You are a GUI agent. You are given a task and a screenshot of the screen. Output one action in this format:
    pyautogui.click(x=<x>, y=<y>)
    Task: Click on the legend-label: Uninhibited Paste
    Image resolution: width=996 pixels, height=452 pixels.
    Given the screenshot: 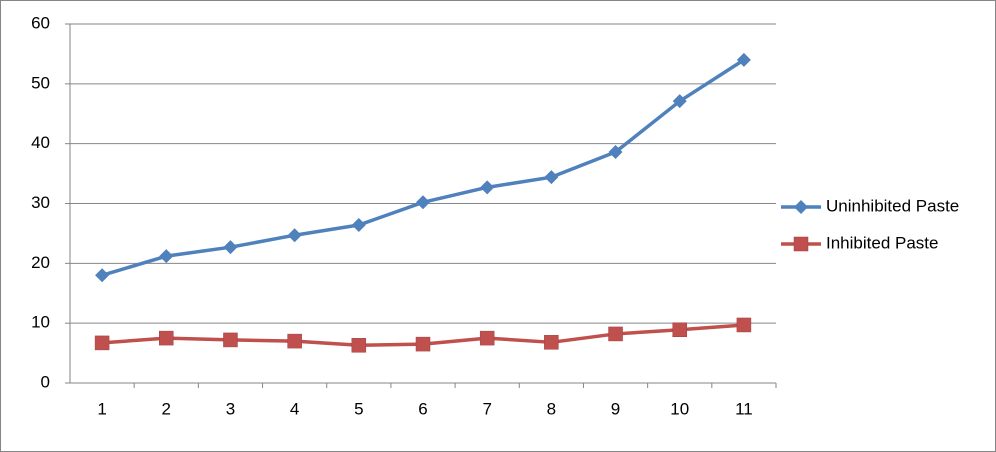 What is the action you would take?
    pyautogui.click(x=892, y=205)
    